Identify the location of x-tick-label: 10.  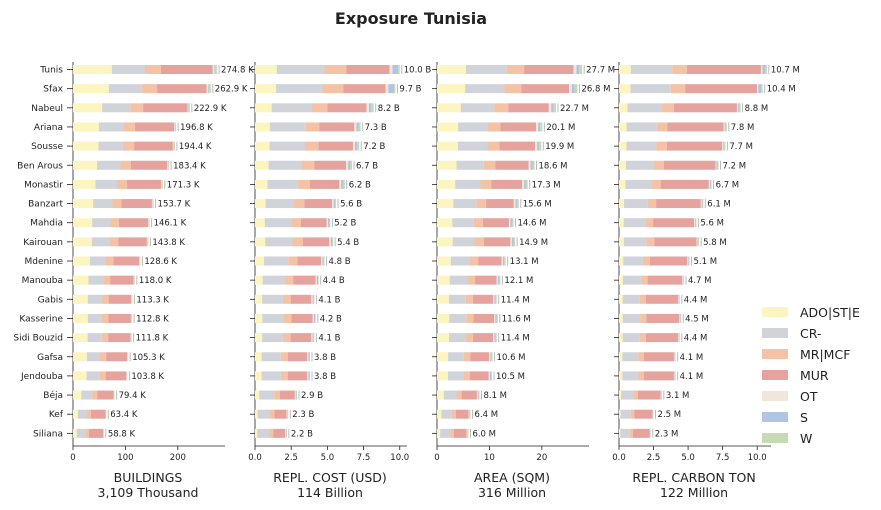
(489, 458).